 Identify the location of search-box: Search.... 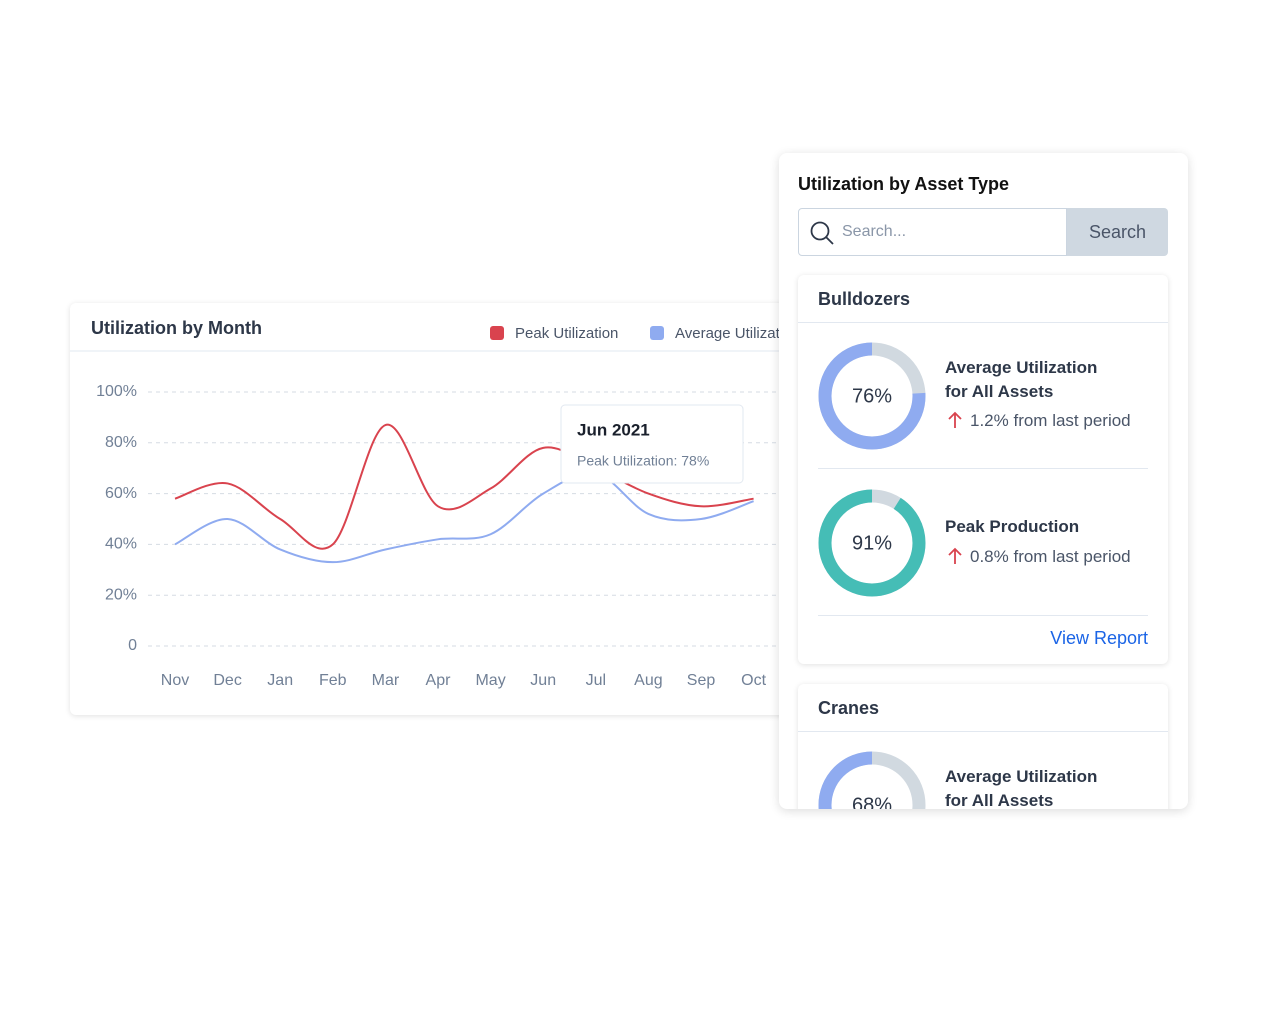
(932, 232).